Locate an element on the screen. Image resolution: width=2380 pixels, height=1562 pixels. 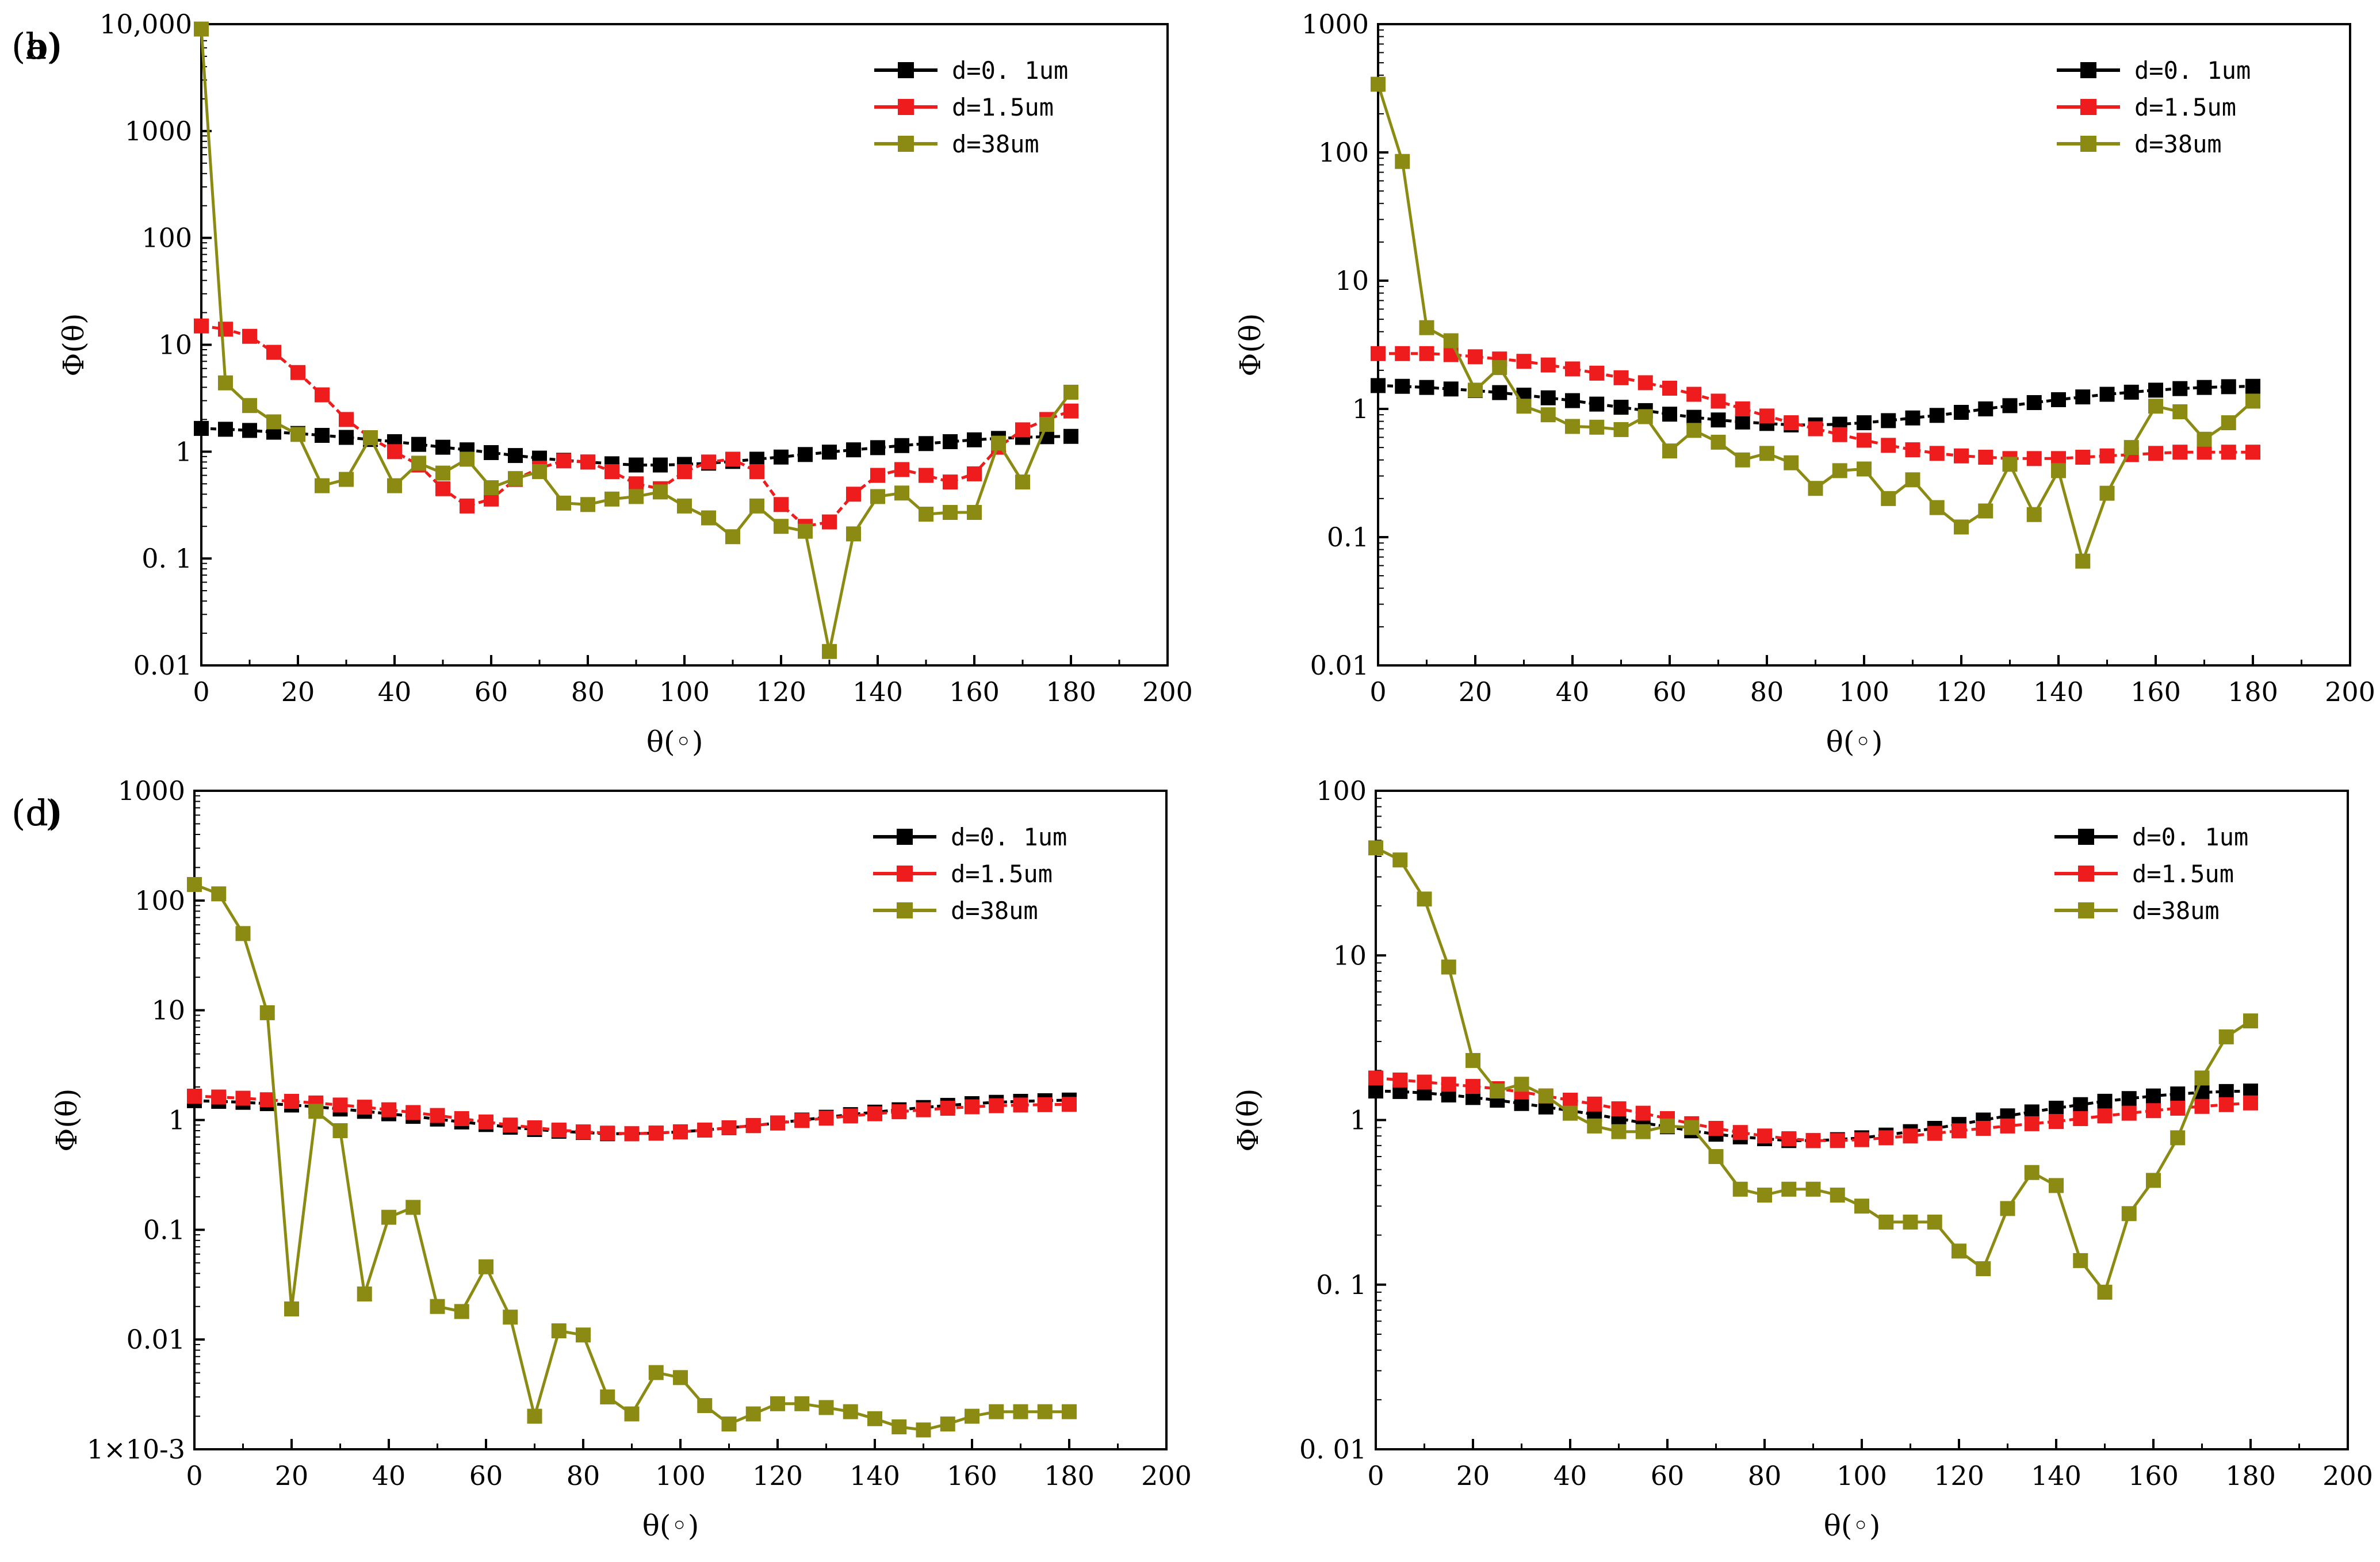
y-tick-label: 0. 01 is located at coordinates (1333, 1449).